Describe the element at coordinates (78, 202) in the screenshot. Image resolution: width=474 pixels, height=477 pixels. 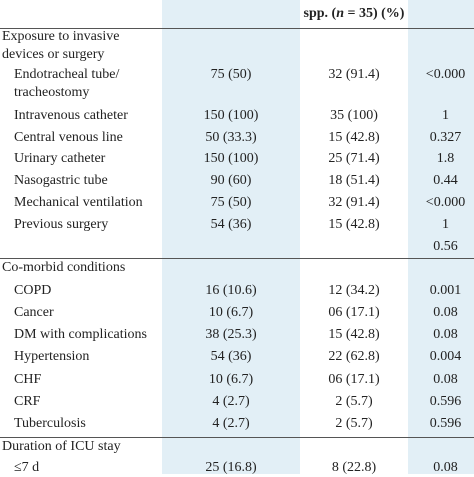
I see `row-label: Mechanical ventilation` at that location.